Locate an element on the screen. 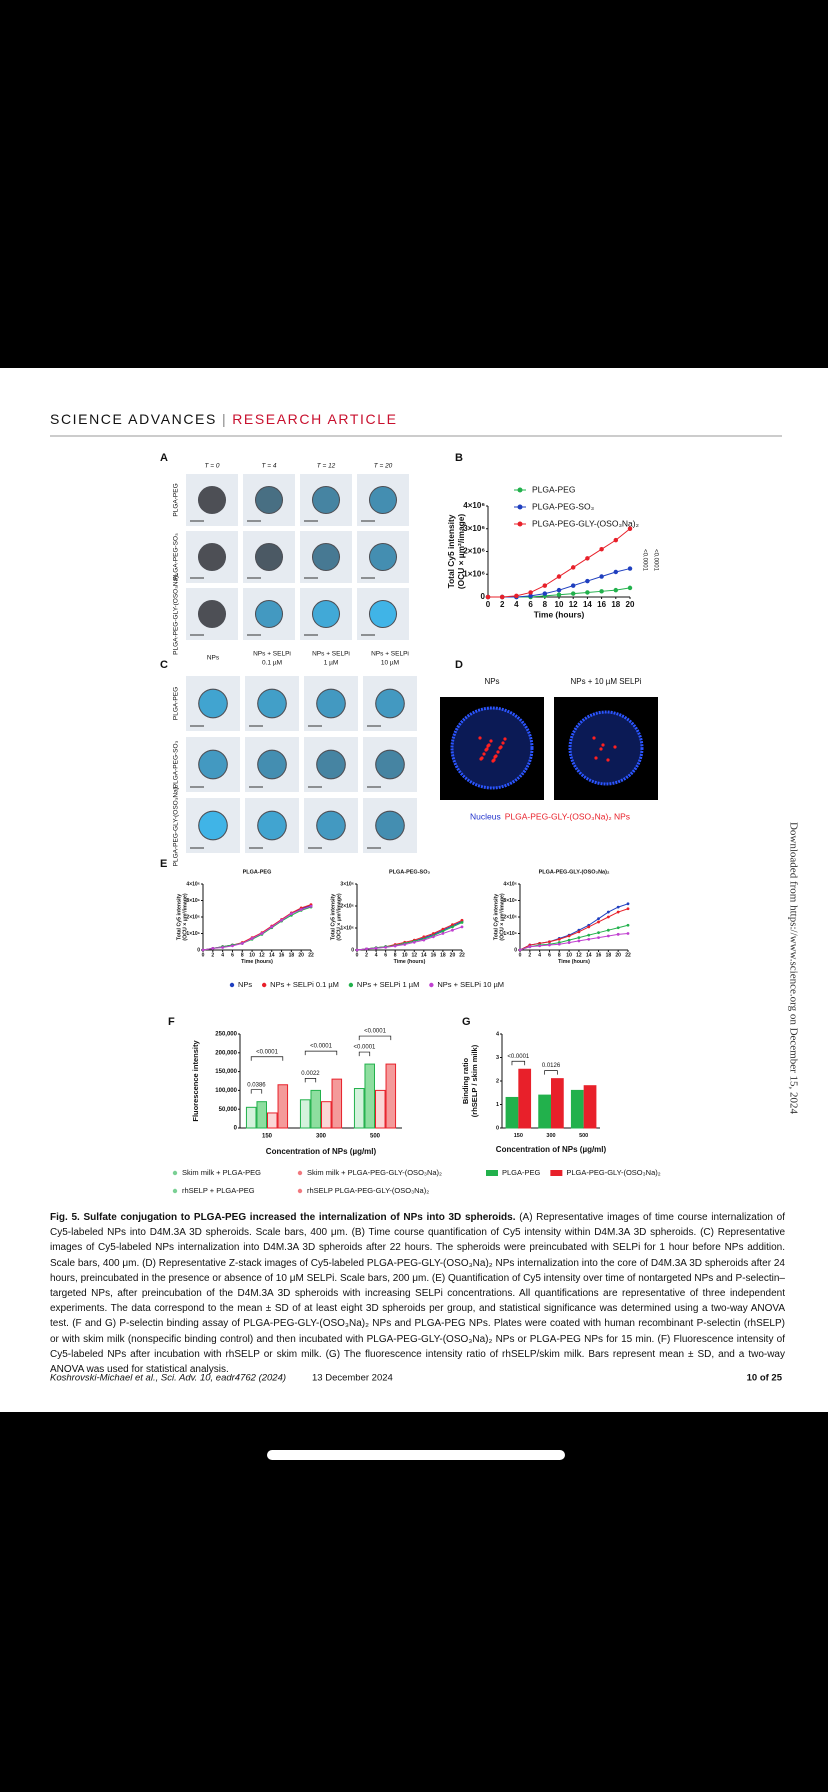 This screenshot has width=828, height=1792. x-tick-label: 2 is located at coordinates (529, 955).